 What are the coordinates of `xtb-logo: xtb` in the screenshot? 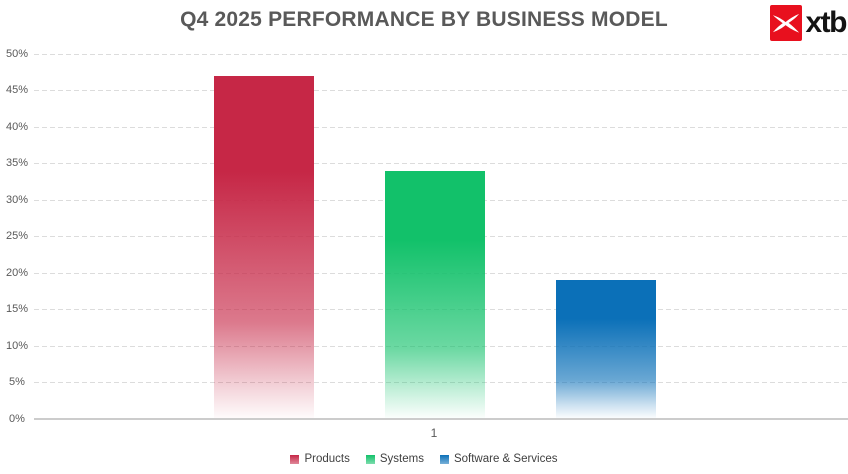 It's located at (808, 23).